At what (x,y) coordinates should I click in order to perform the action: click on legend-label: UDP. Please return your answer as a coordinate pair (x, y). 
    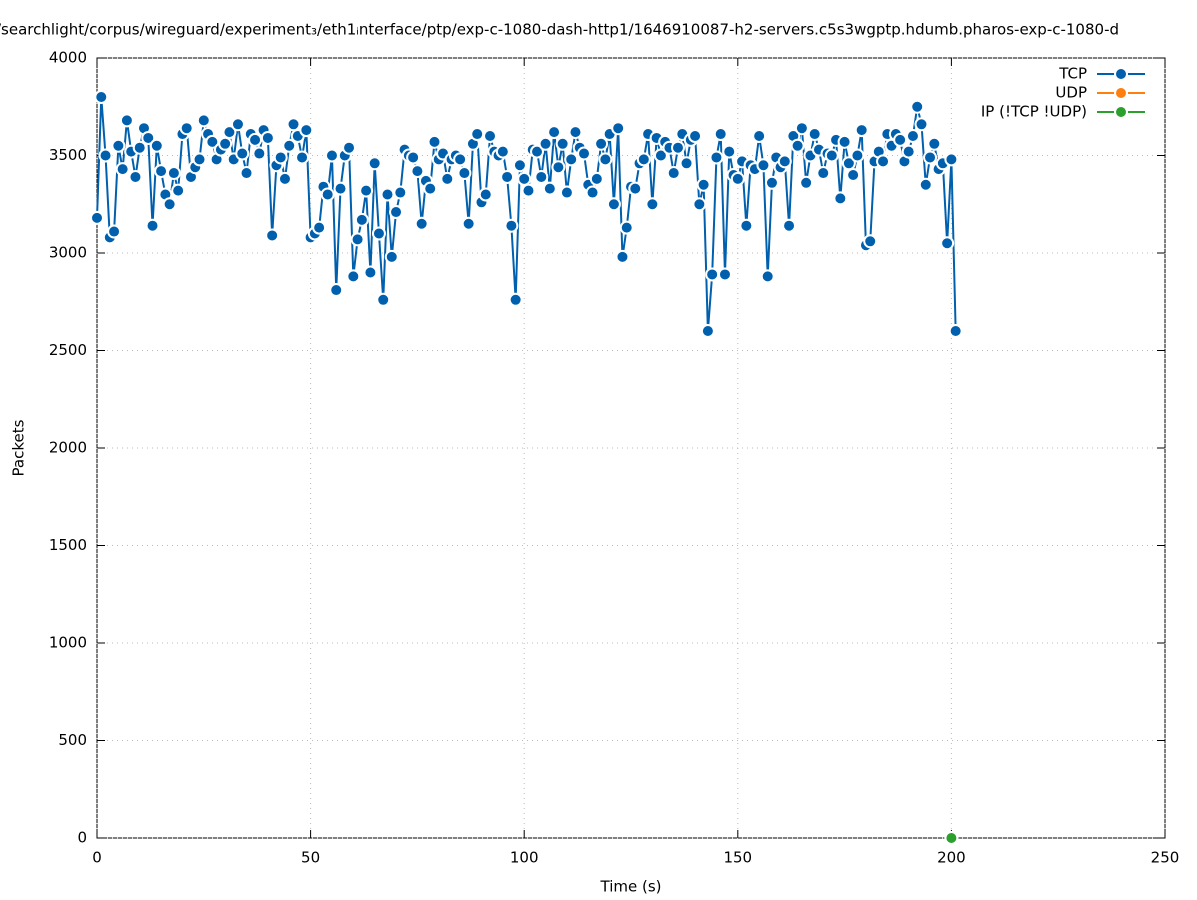
    Looking at the image, I should click on (1071, 93).